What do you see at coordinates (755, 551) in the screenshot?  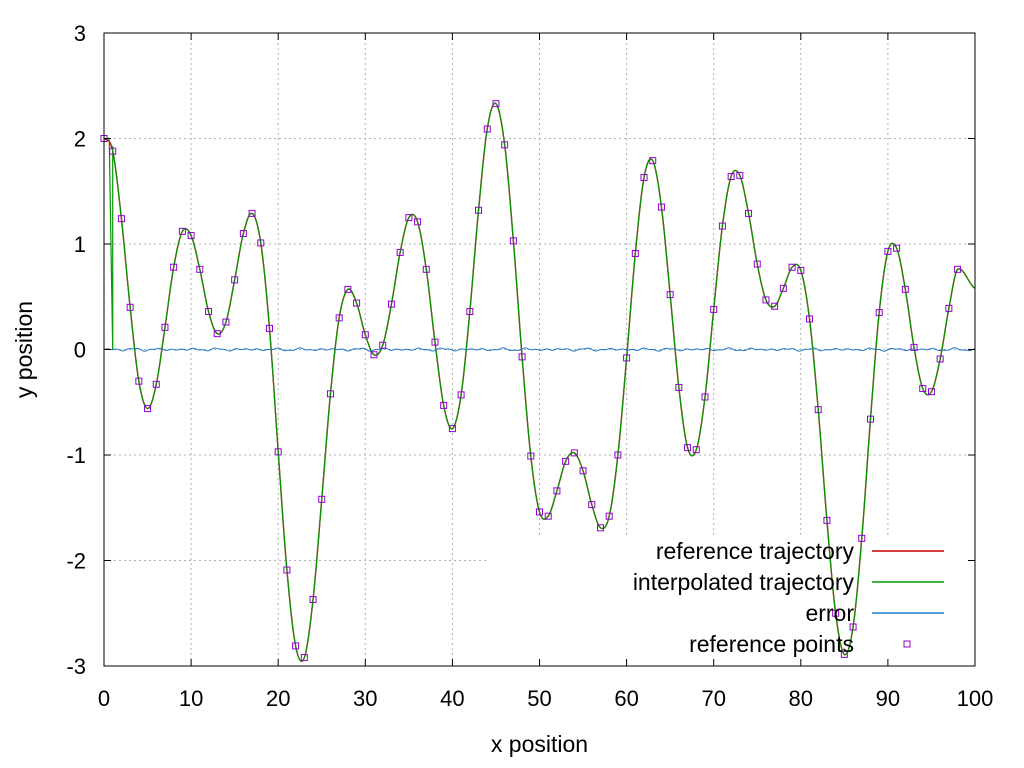 I see `legend-label: reference trajectory` at bounding box center [755, 551].